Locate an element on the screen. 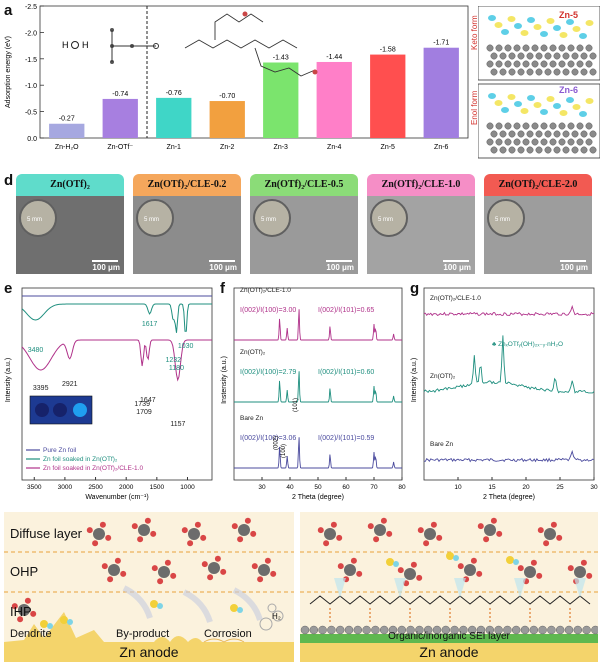 Image resolution: width=600 pixels, height=667 pixels. x-tick-label: 60 is located at coordinates (346, 487).